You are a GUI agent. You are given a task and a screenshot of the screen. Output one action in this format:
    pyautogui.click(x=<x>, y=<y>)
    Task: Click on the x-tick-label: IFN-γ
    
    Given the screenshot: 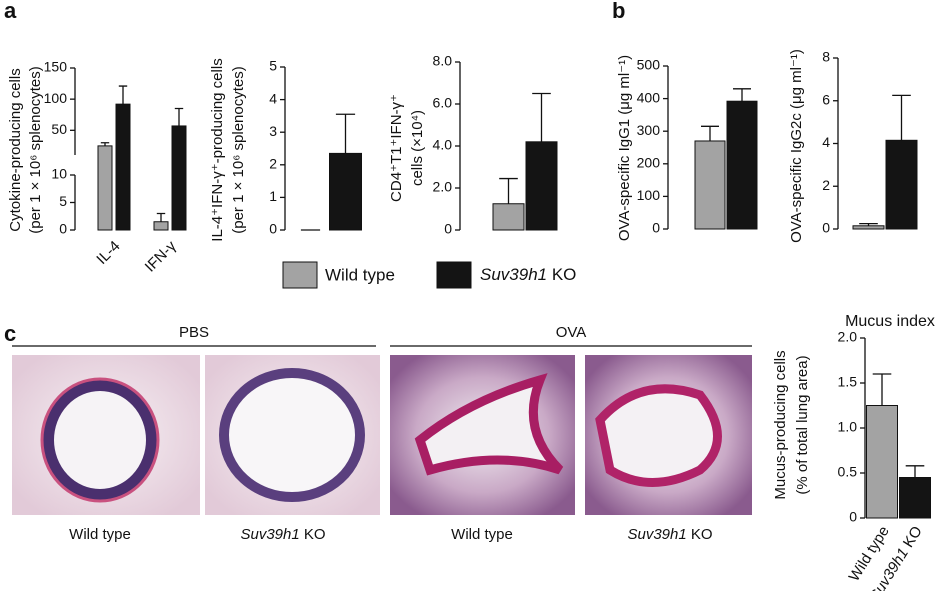 What is the action you would take?
    pyautogui.click(x=161, y=256)
    